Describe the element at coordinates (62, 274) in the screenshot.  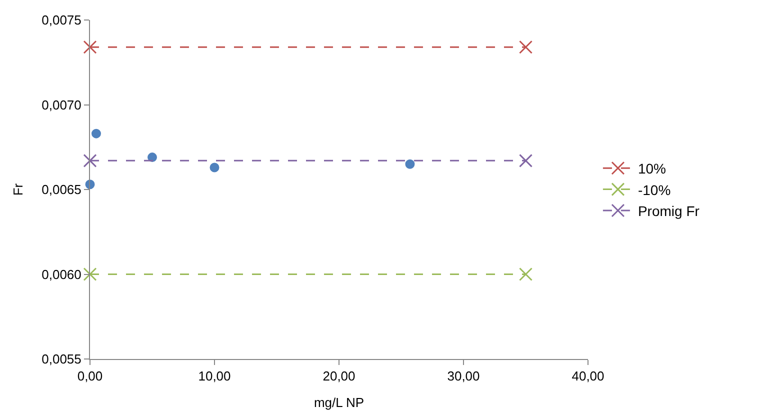
I see `y-tick-label: 0,0060` at that location.